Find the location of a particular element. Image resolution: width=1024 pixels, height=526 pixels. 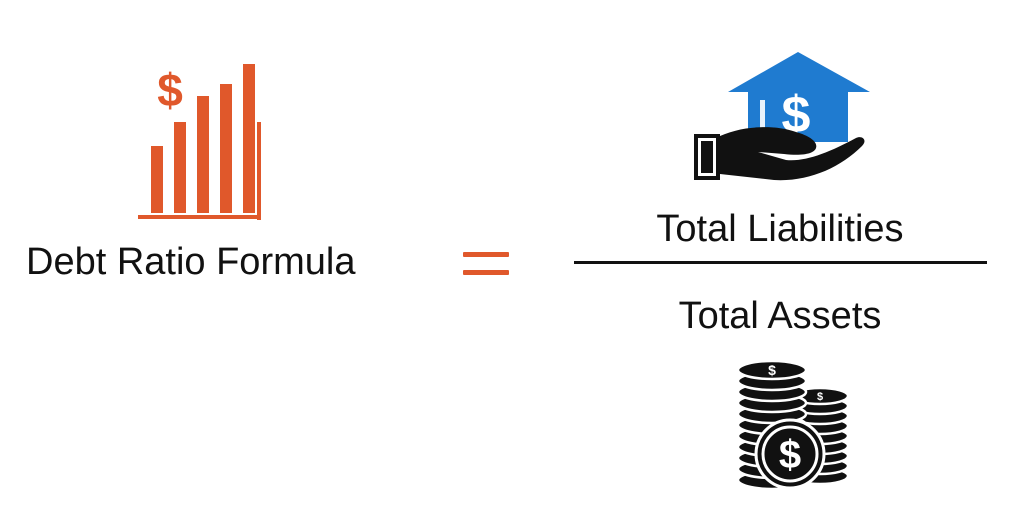

equals-sign is located at coordinates (486, 264).